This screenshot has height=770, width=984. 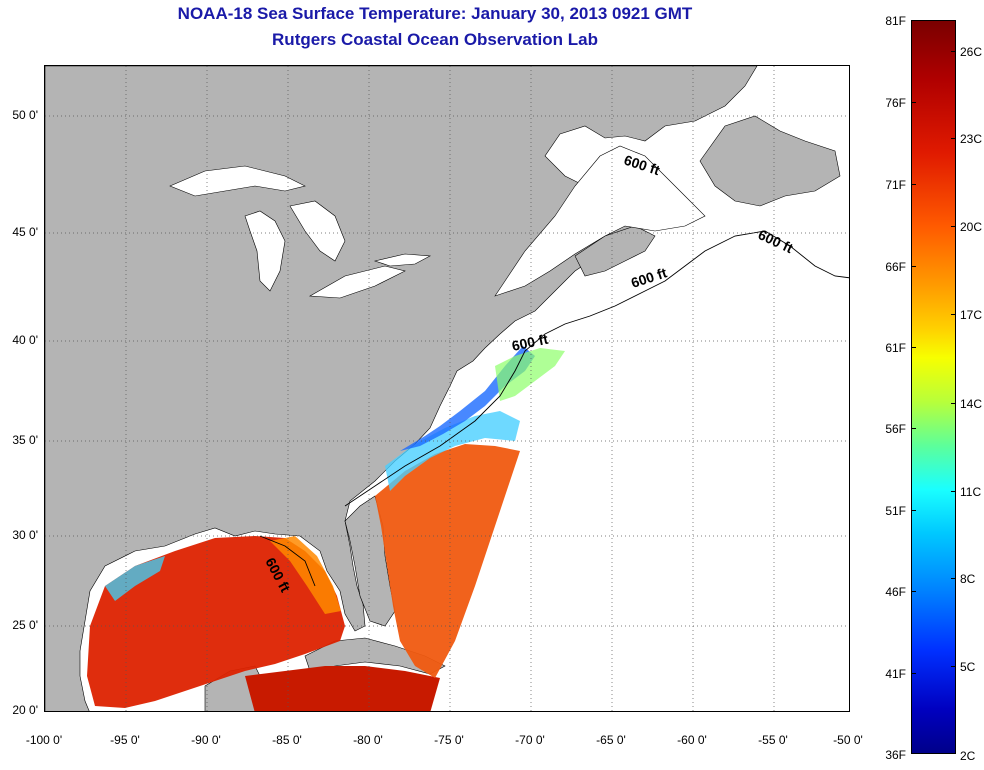 What do you see at coordinates (305, 575) in the screenshot?
I see `sst-gulf-orange` at bounding box center [305, 575].